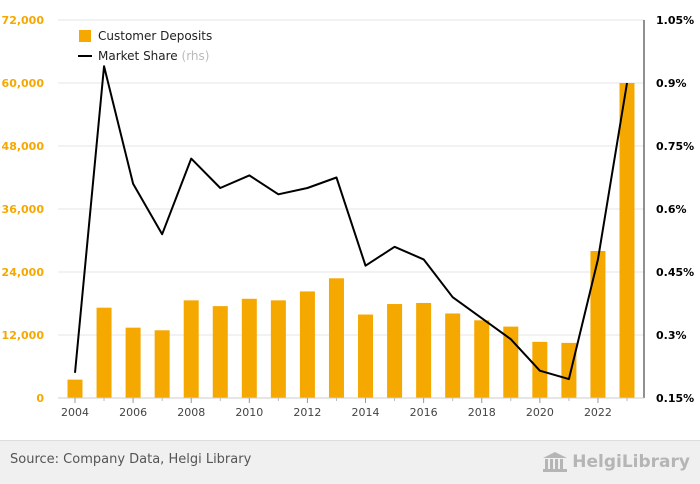 The width and height of the screenshot is (700, 484). What do you see at coordinates (75, 412) in the screenshot?
I see `x-tick-label: 2004` at bounding box center [75, 412].